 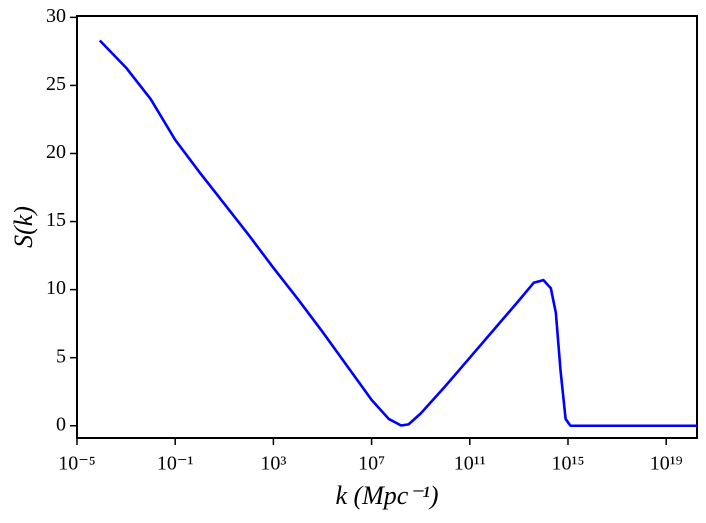 What do you see at coordinates (470, 464) in the screenshot?
I see `x-tick-label: 10¹¹` at bounding box center [470, 464].